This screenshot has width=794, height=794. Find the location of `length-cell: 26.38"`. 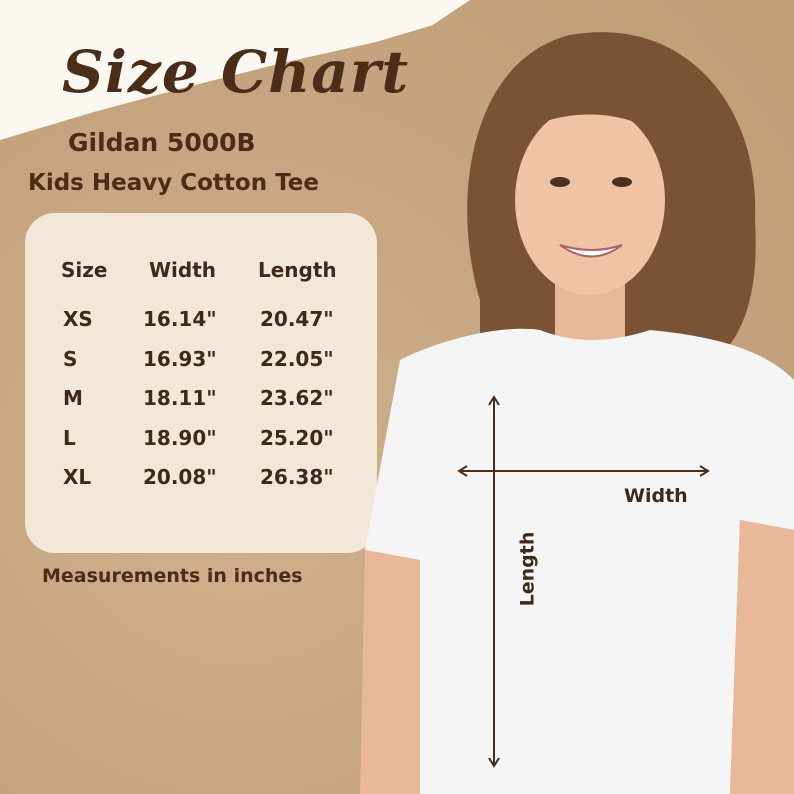

length-cell: 26.38" is located at coordinates (297, 477).